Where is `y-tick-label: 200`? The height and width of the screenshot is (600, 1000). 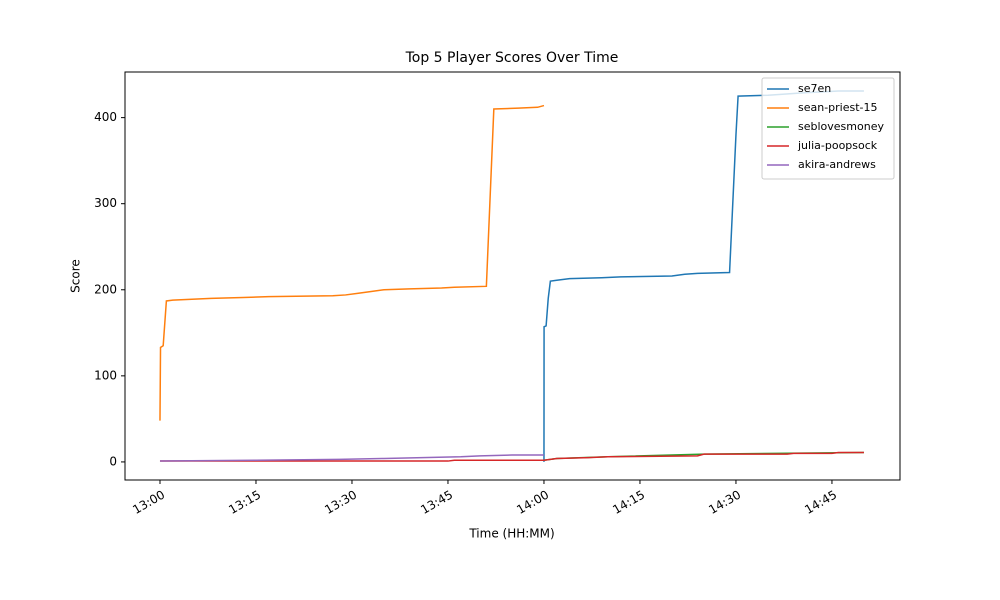 y-tick-label: 200 is located at coordinates (105, 289).